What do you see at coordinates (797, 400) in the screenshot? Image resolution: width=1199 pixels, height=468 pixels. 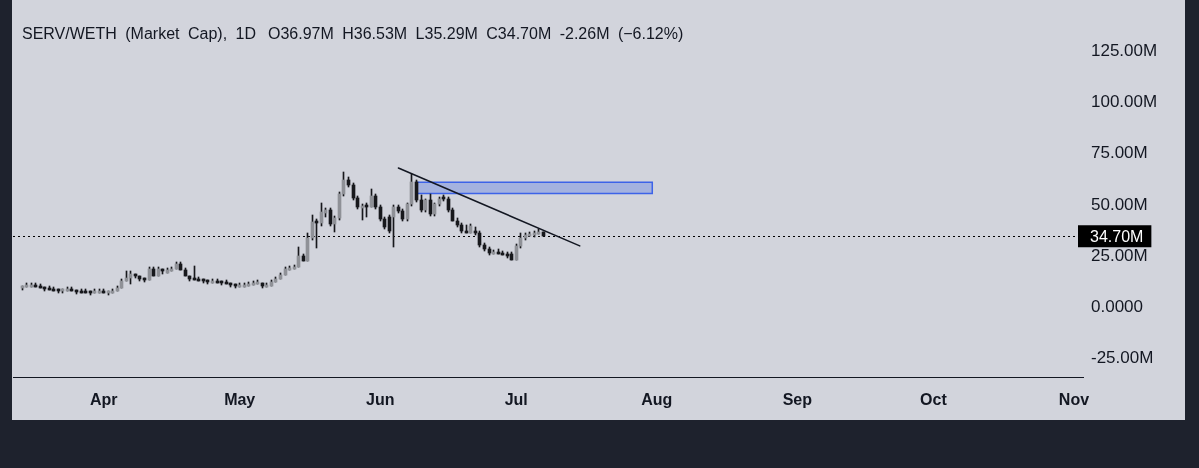 I see `x-tick-label: Sep` at bounding box center [797, 400].